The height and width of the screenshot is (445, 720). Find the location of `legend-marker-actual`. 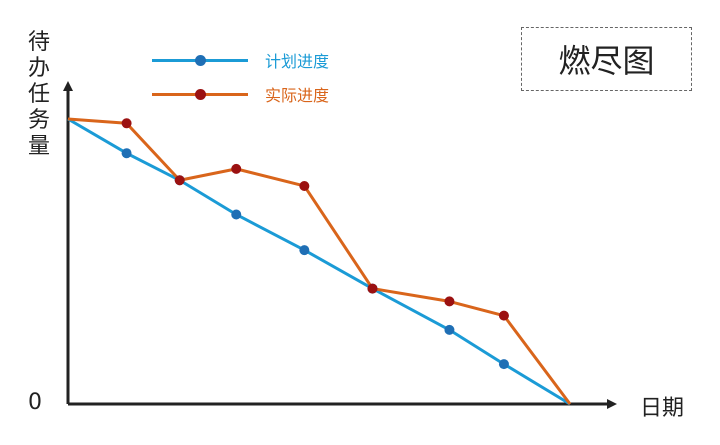

legend-marker-actual is located at coordinates (200, 94).